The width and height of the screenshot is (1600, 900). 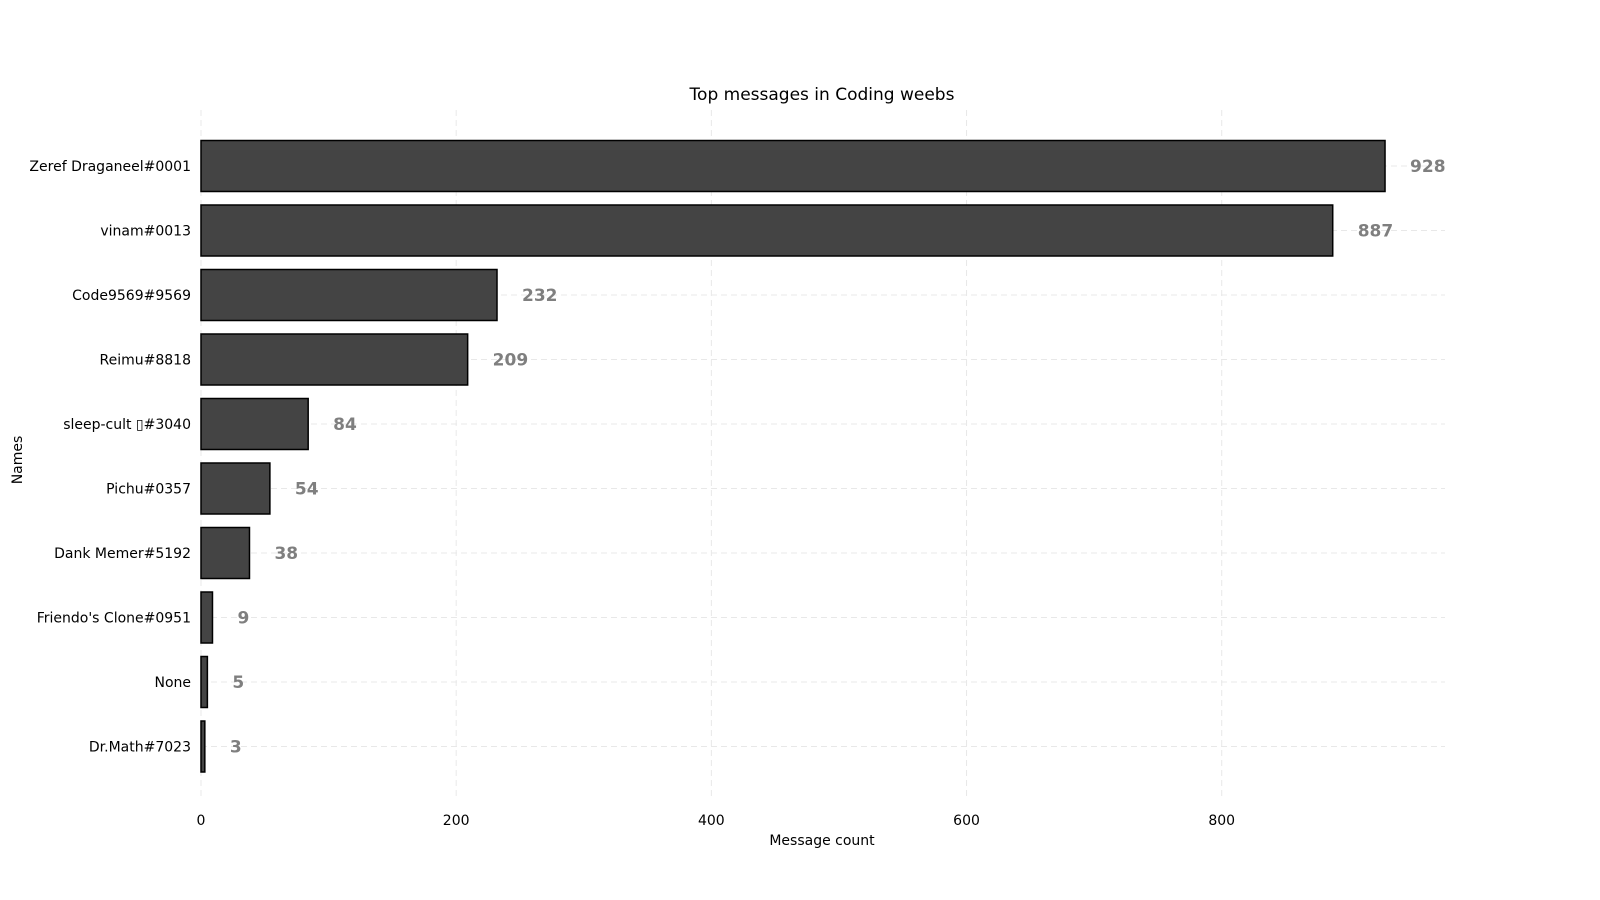 I want to click on bar-value-label: 232, so click(x=540, y=296).